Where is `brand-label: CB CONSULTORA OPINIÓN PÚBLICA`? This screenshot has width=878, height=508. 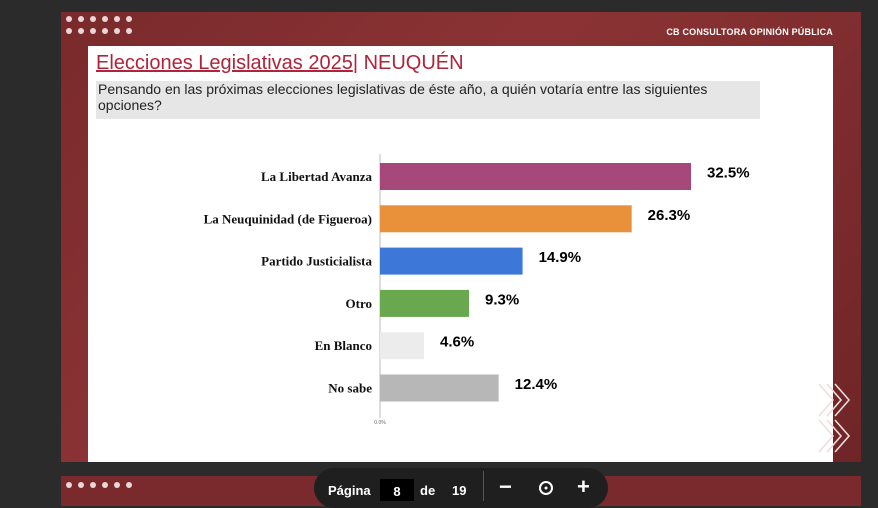 brand-label: CB CONSULTORA OPINIÓN PÚBLICA is located at coordinates (749, 32).